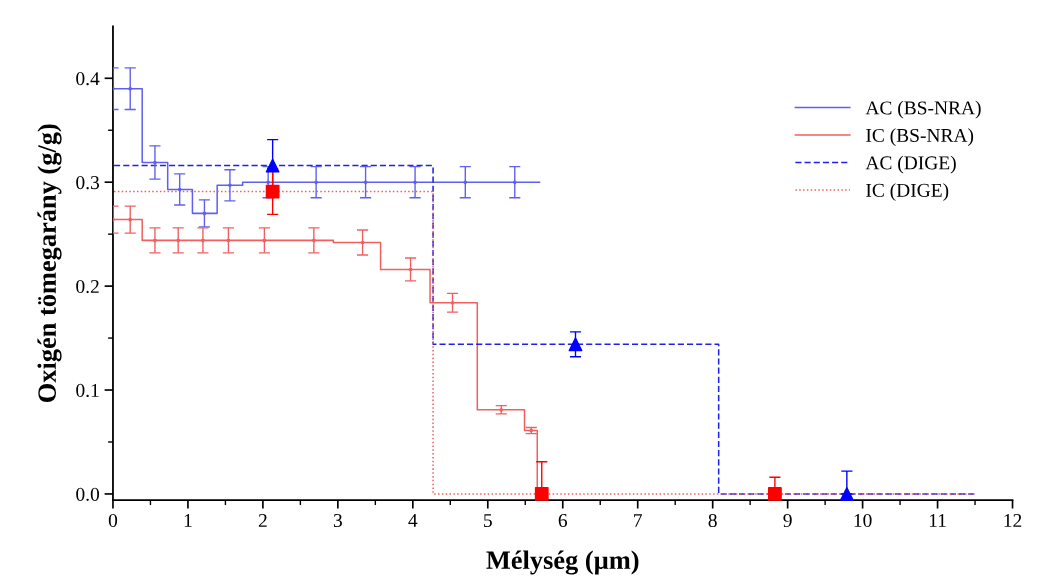 The image size is (1046, 585). What do you see at coordinates (787, 520) in the screenshot?
I see `x-tick-label: 9` at bounding box center [787, 520].